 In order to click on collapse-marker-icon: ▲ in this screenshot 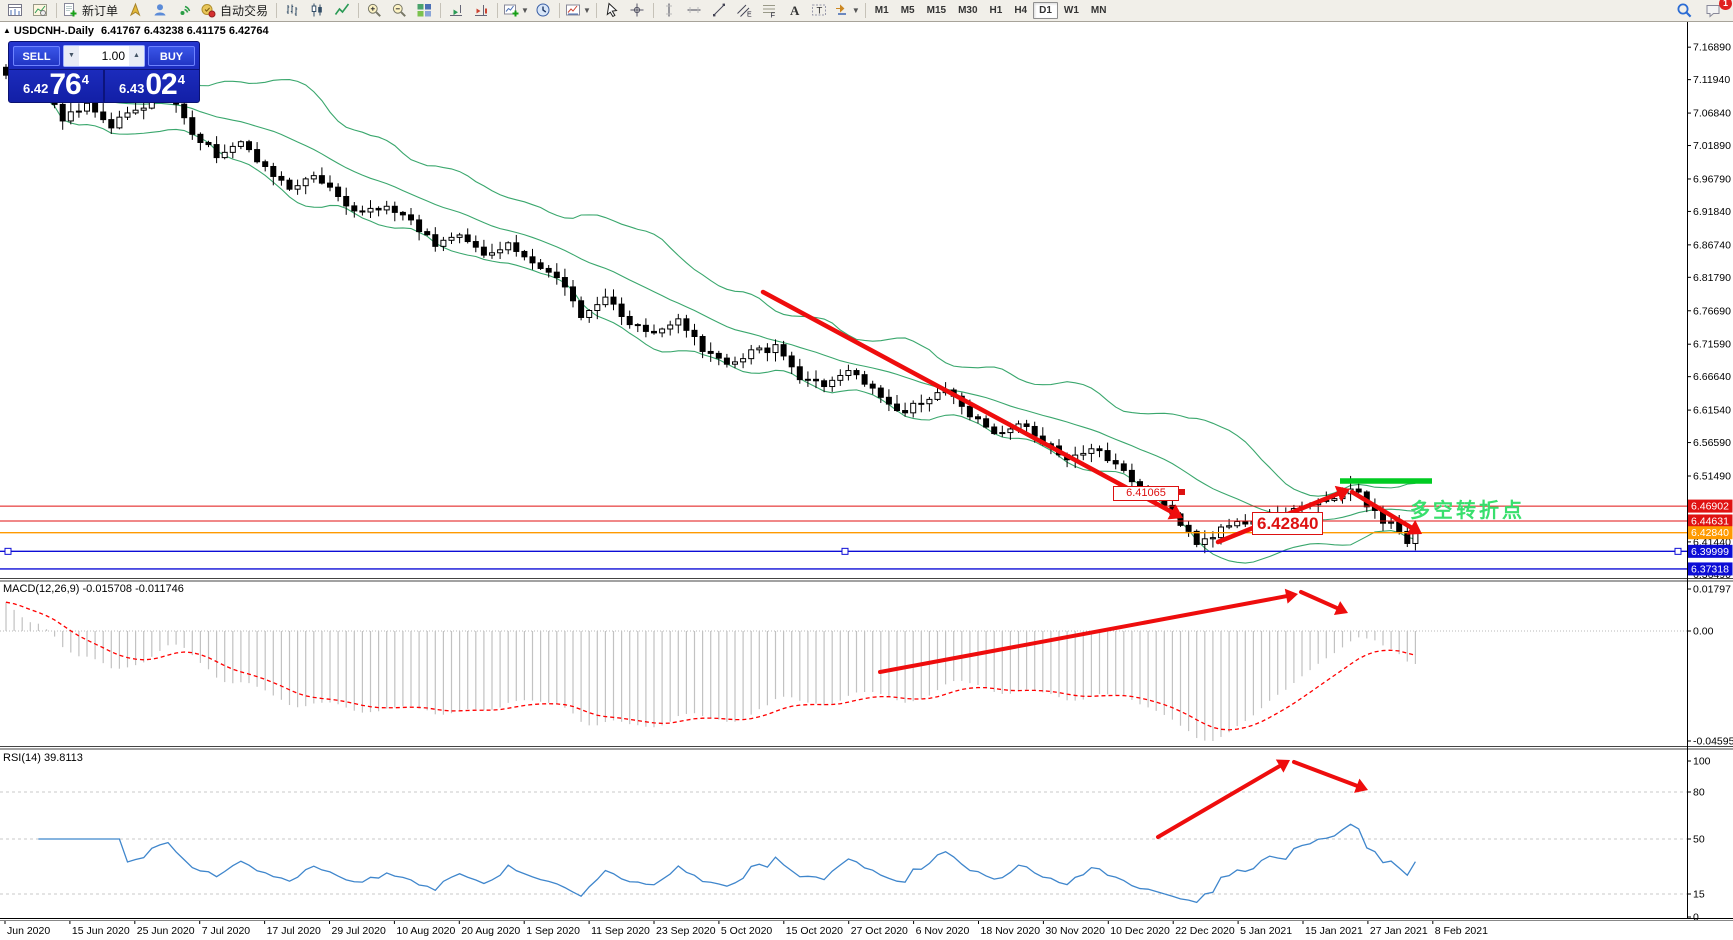, I will do `click(7, 30)`.